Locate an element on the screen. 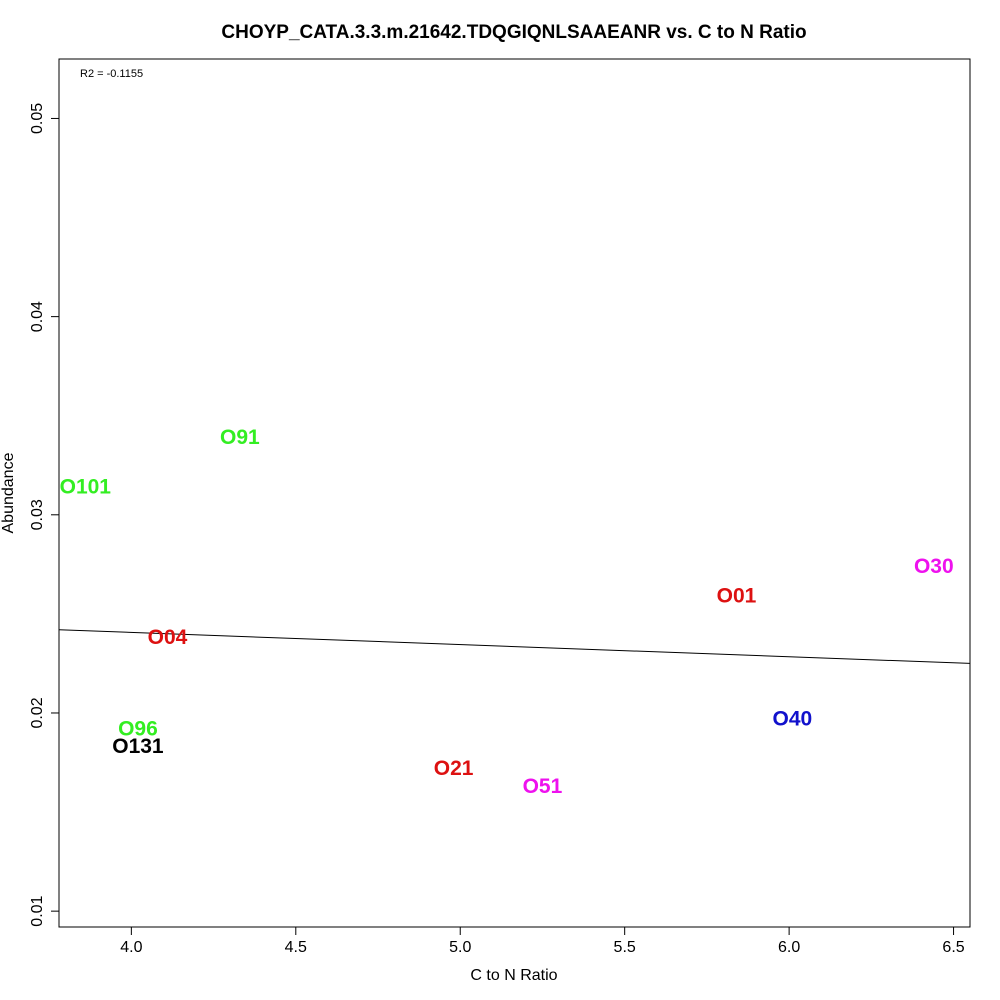 Image resolution: width=1000 pixels, height=1000 pixels. x-tick-label: 6.0 is located at coordinates (789, 947).